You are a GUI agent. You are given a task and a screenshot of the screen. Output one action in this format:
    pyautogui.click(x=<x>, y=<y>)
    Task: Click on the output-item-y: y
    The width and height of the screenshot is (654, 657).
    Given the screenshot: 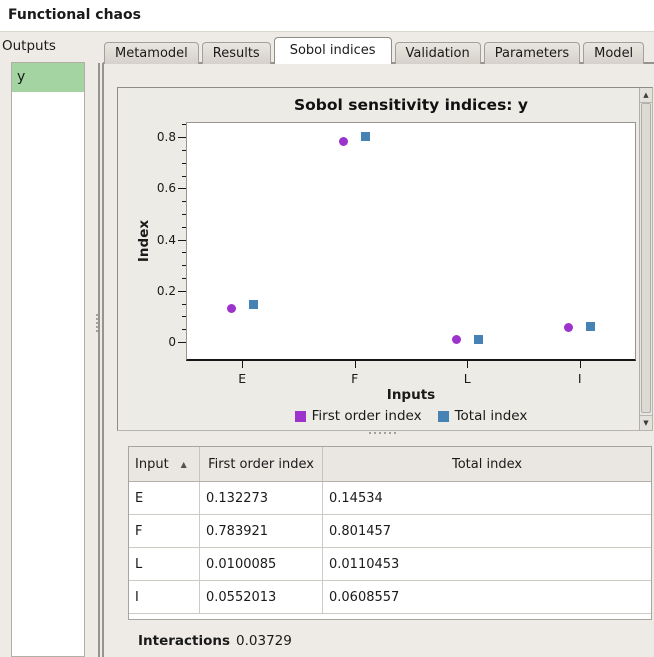 What is the action you would take?
    pyautogui.click(x=48, y=77)
    